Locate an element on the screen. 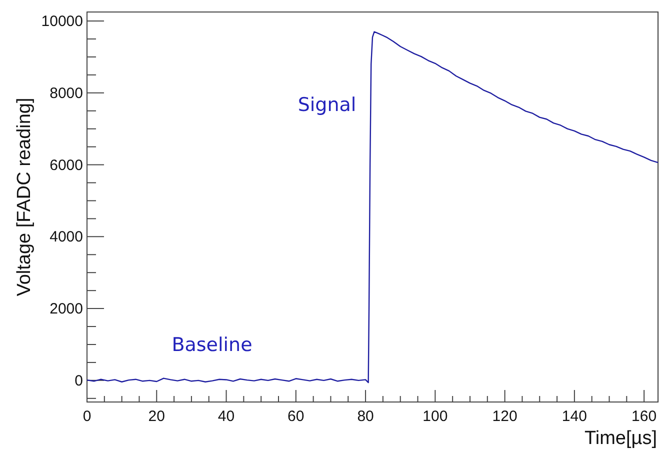 This screenshot has width=659, height=451. x-tick-label: 160 is located at coordinates (644, 416).